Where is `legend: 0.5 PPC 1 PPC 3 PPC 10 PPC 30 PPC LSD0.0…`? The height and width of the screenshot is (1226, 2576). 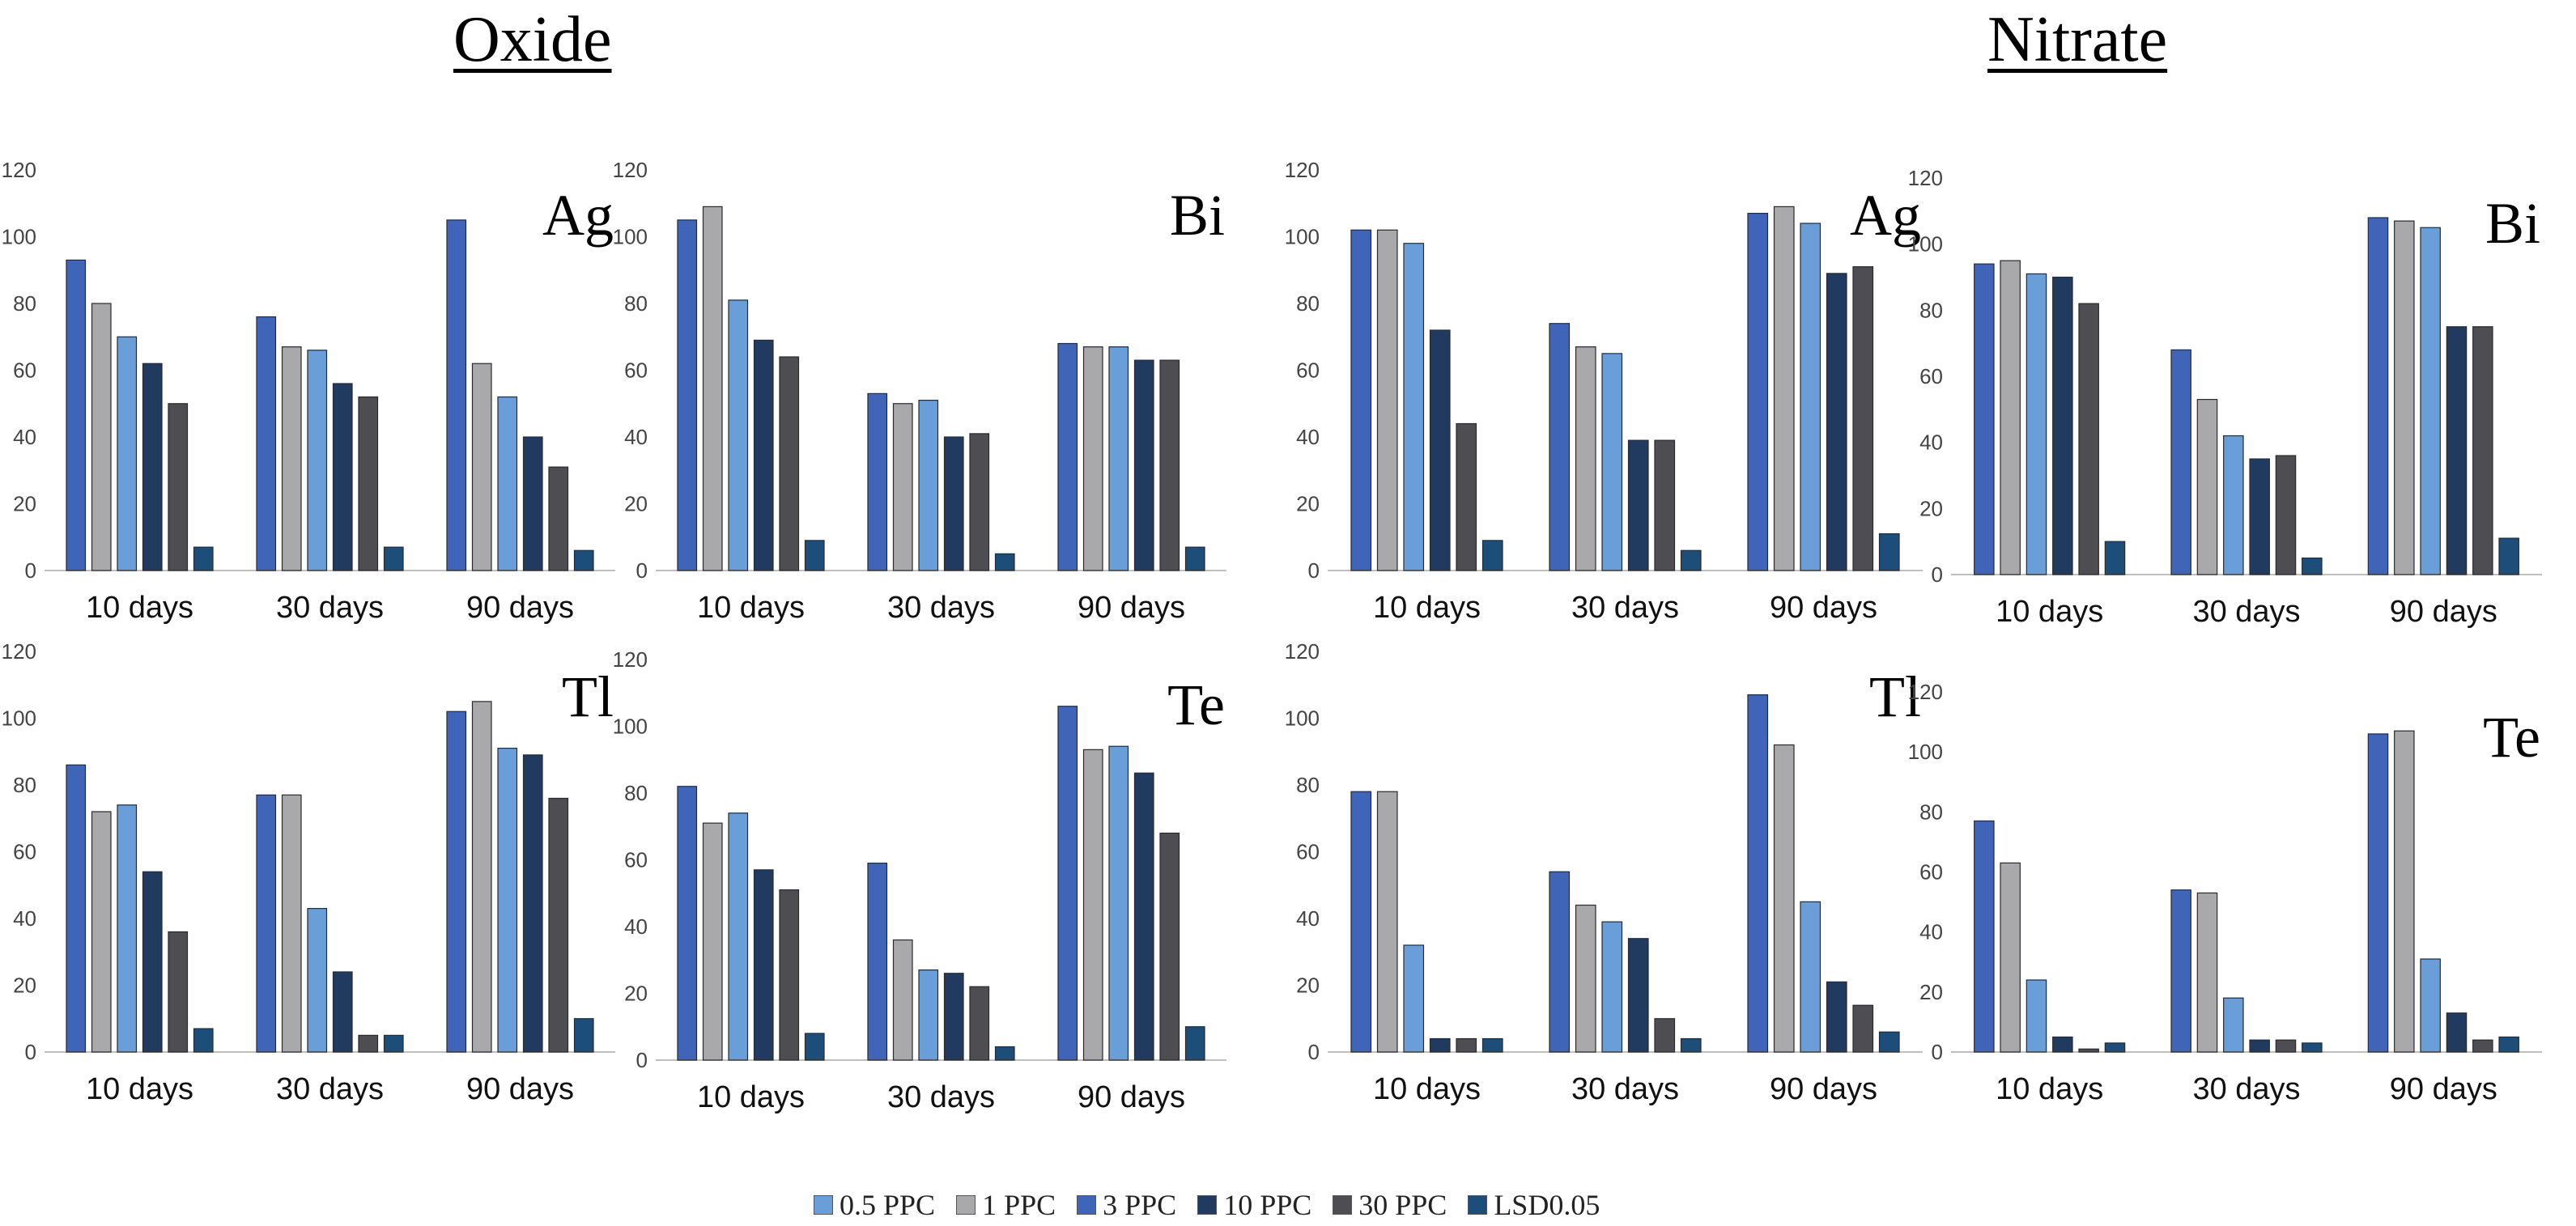
legend: 0.5 PPC 1 PPC 3 PPC 10 PPC 30 PPC LSD0.0… is located at coordinates (1218, 1205).